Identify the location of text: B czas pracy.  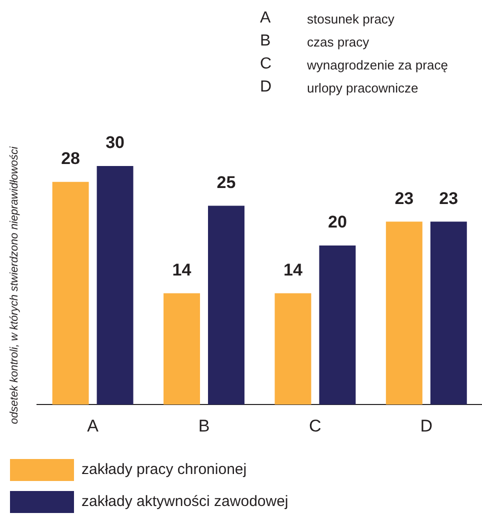
(315, 41).